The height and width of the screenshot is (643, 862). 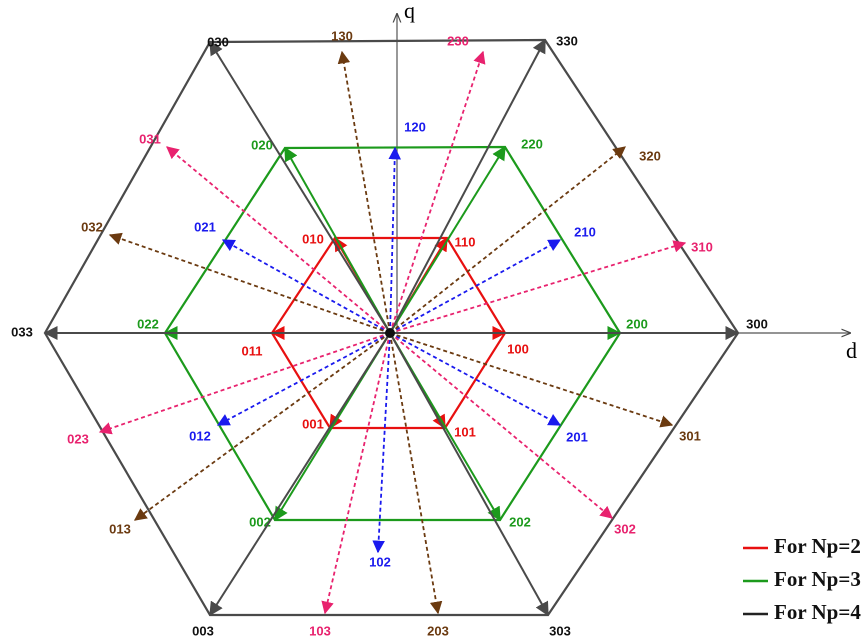 I want to click on vector-label: 202, so click(x=520, y=521).